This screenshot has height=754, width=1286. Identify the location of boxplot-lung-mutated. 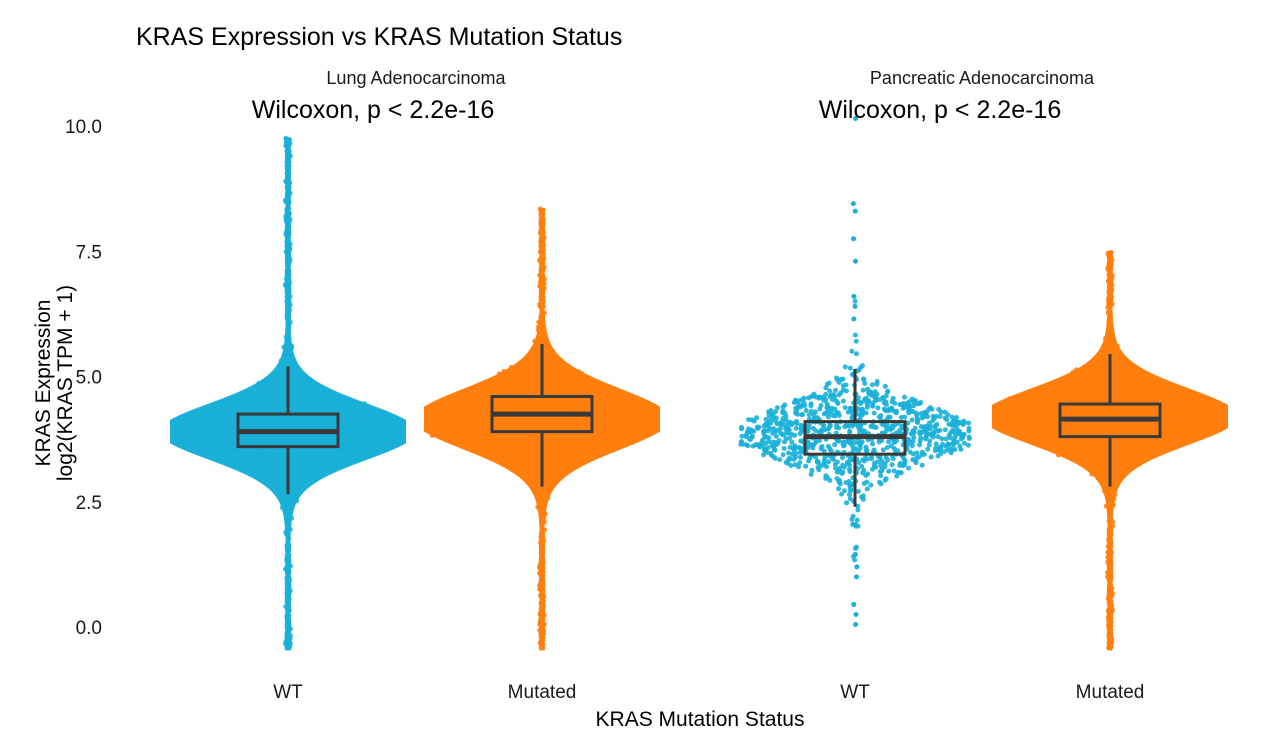
(542, 415).